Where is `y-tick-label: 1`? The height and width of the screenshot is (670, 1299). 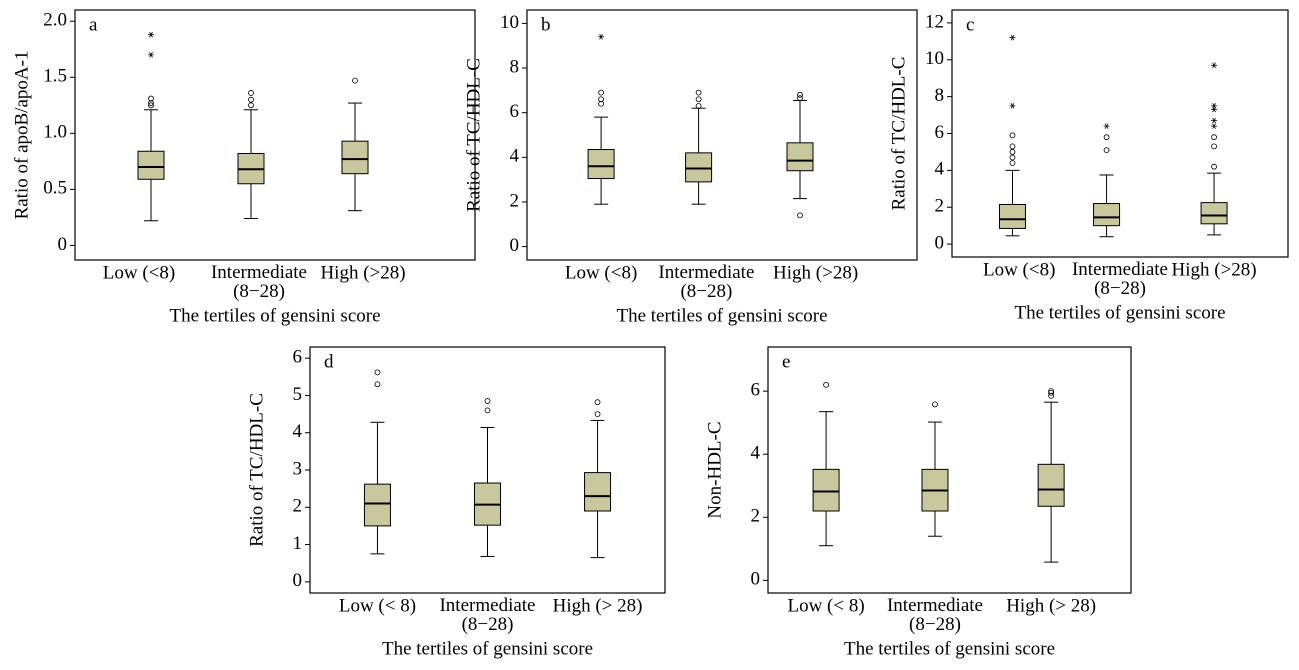 y-tick-label: 1 is located at coordinates (298, 543).